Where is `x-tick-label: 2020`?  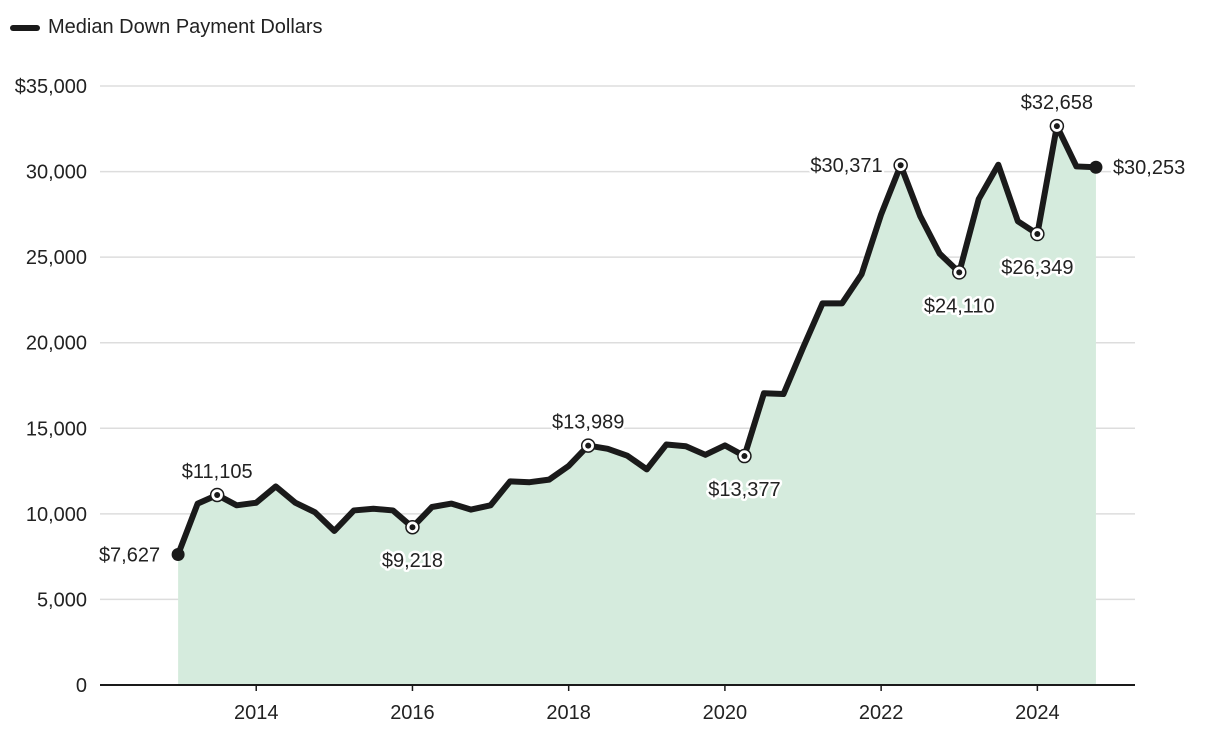
x-tick-label: 2020 is located at coordinates (725, 713).